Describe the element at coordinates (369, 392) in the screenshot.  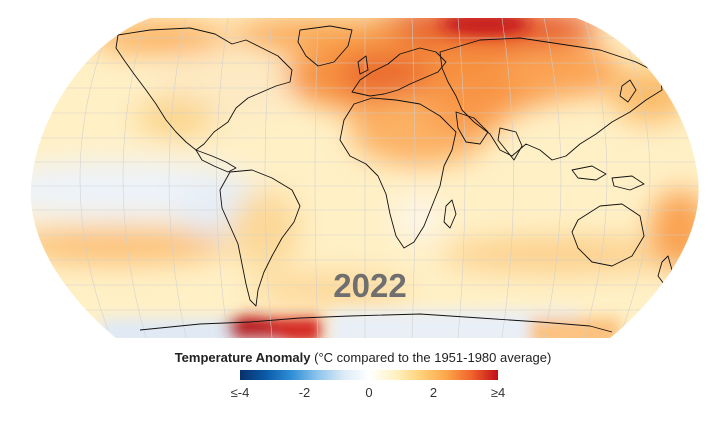
I see `legend-tick-label: 0` at that location.